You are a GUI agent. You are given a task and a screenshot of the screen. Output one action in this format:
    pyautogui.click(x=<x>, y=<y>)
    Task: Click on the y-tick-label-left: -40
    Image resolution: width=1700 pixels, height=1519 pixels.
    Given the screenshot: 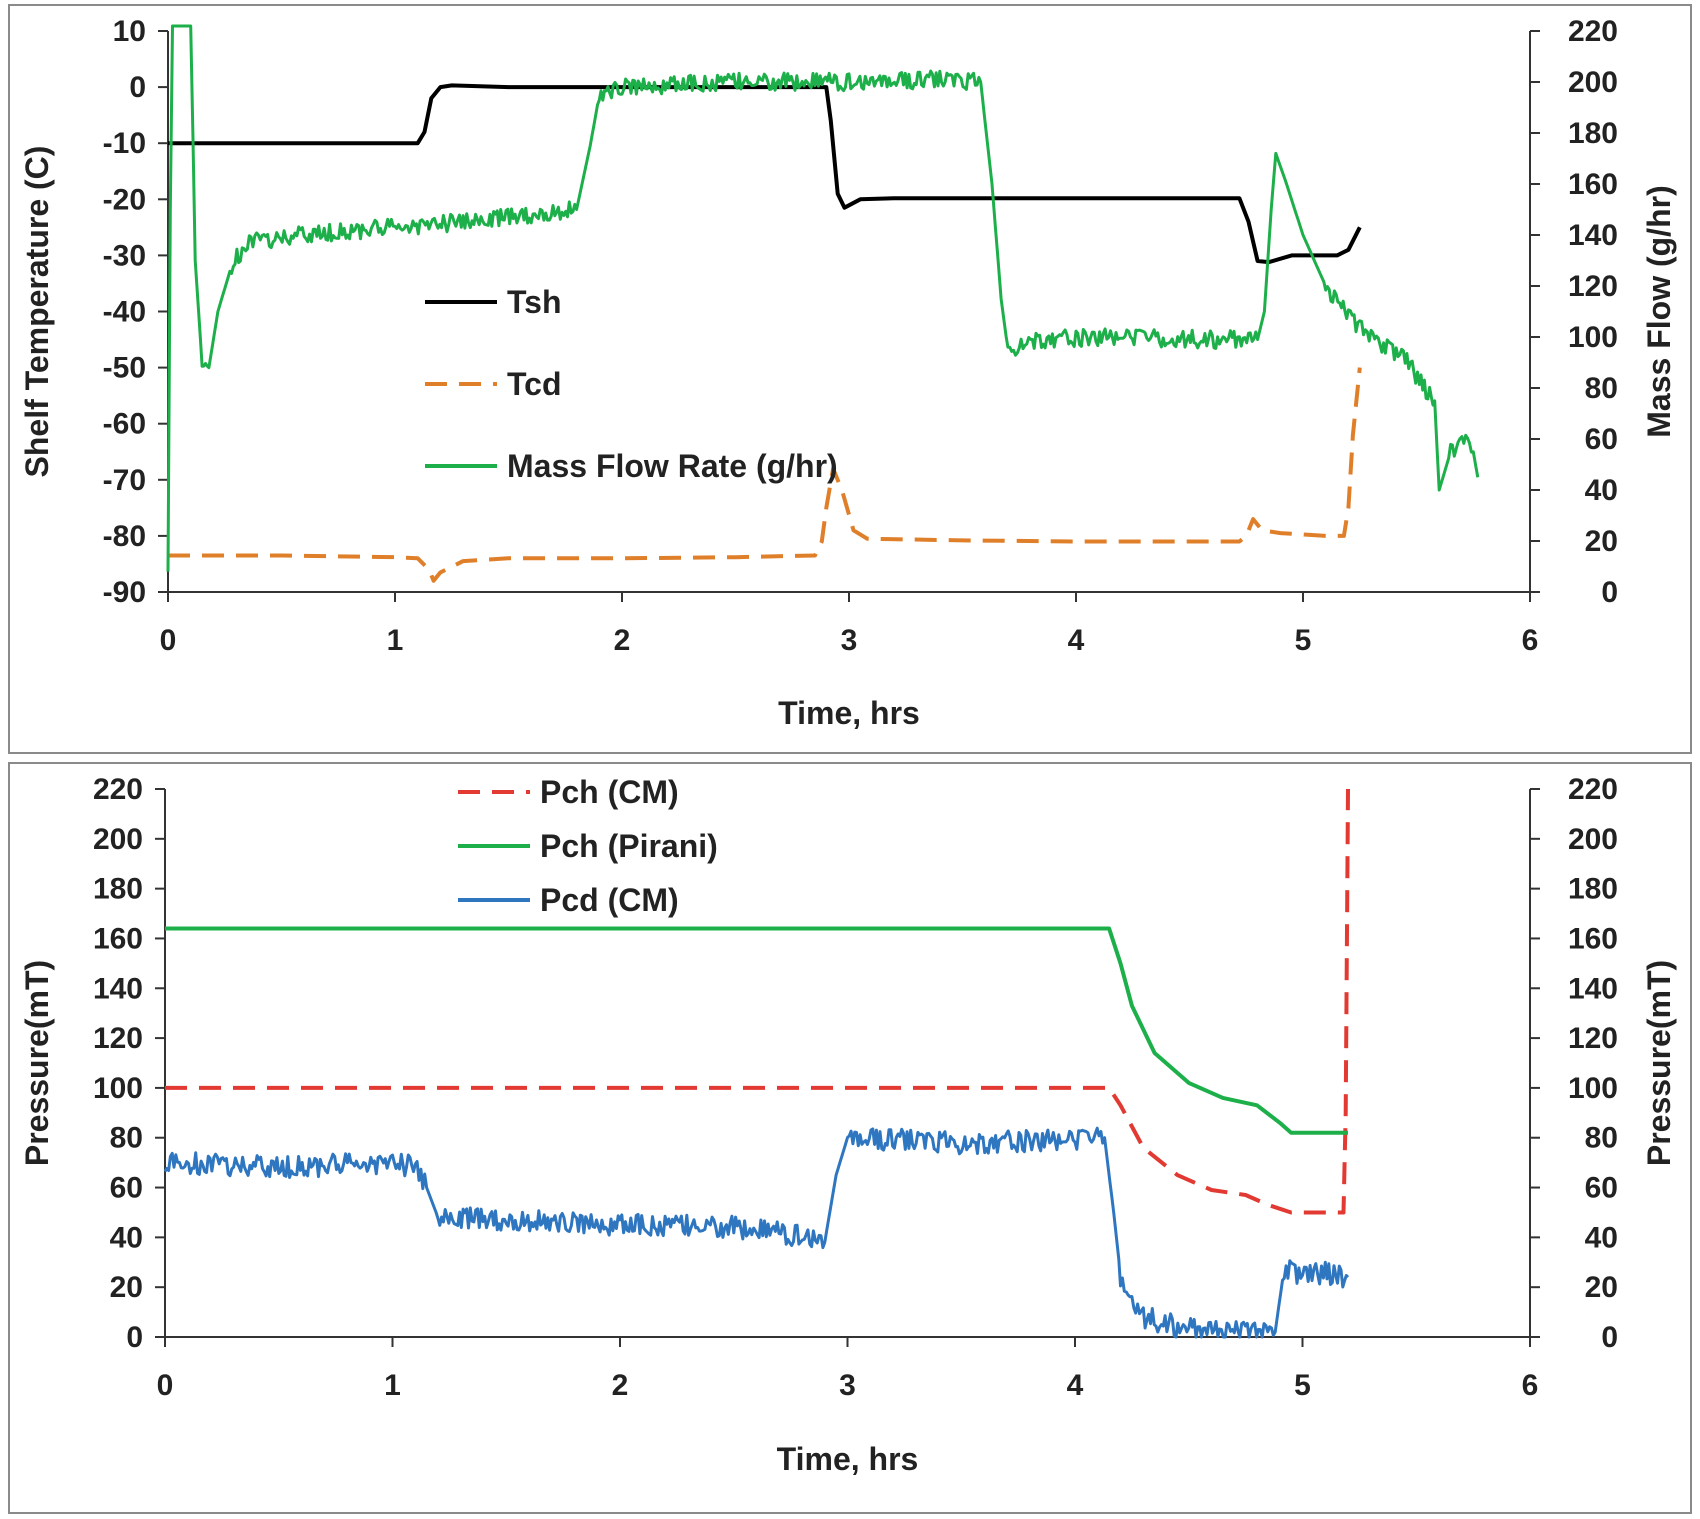 What is the action you would take?
    pyautogui.click(x=124, y=312)
    